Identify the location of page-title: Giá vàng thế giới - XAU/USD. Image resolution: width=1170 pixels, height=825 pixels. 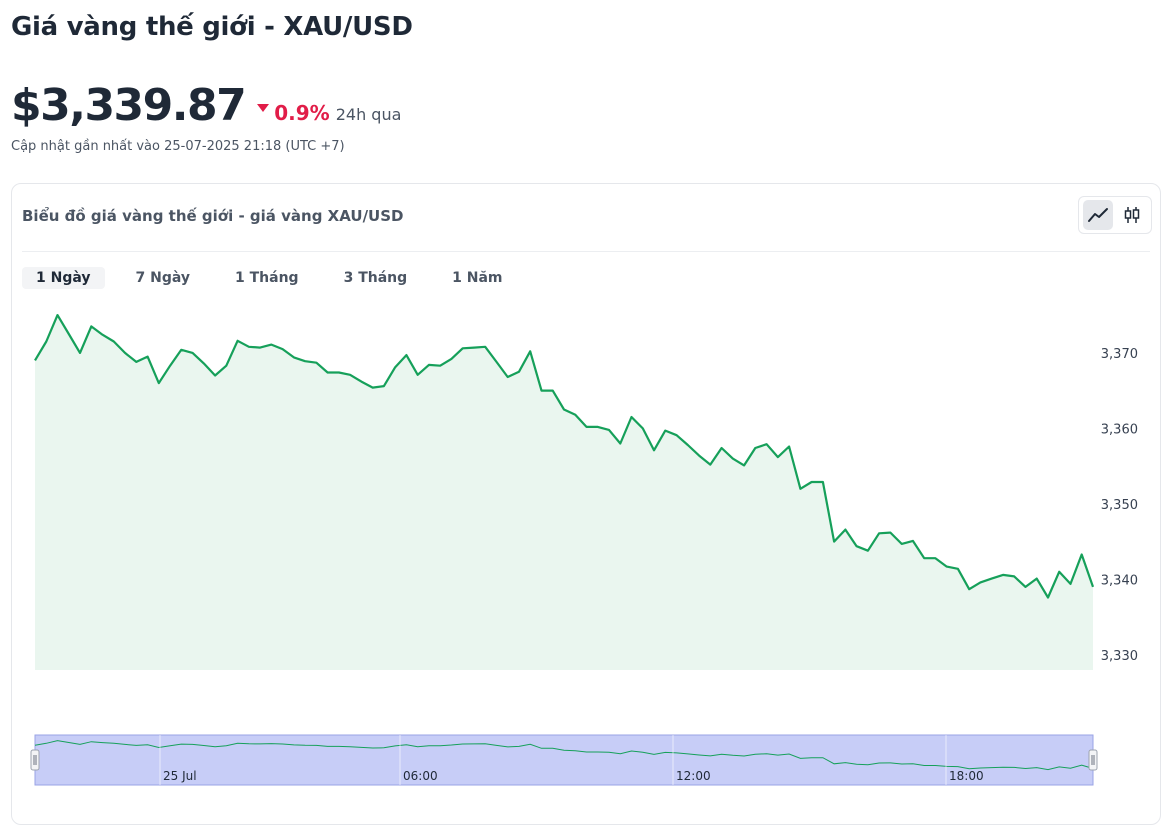
(212, 27).